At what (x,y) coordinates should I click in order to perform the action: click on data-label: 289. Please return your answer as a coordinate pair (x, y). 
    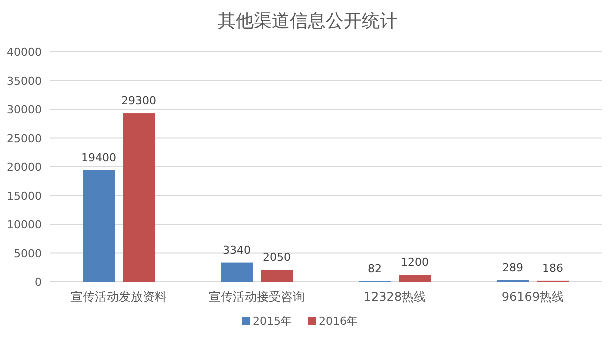
    Looking at the image, I should click on (513, 267).